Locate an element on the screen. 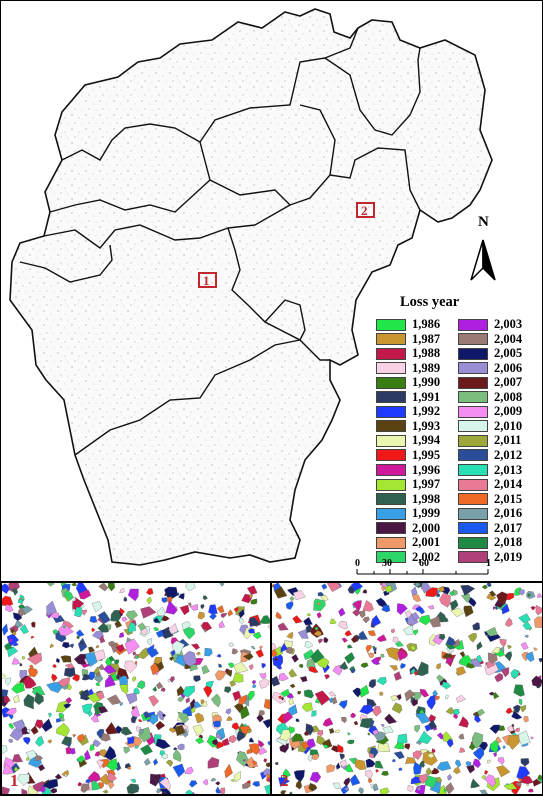 This screenshot has height=796, width=543. legend-year-label: 2,005 is located at coordinates (508, 353).